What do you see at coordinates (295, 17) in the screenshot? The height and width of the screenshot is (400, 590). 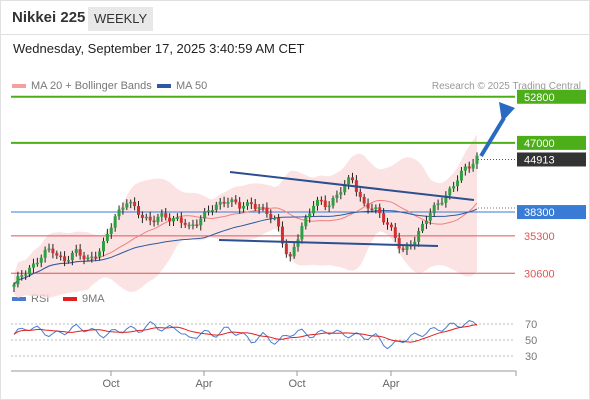 I see `header: Nikkei 225 WEEKLY` at bounding box center [295, 17].